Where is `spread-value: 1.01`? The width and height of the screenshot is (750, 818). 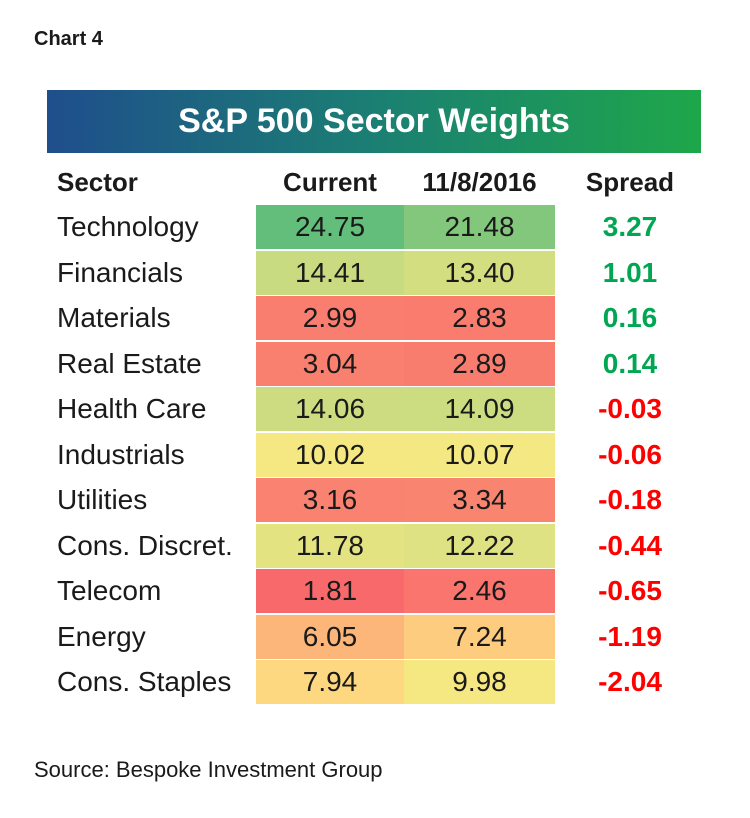 spread-value: 1.01 is located at coordinates (630, 272).